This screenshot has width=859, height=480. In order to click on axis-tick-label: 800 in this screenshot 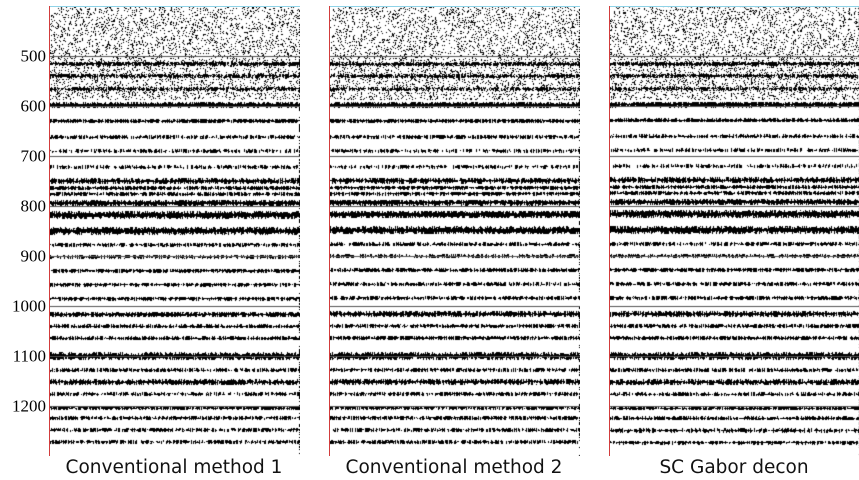, I will do `click(33, 206)`.